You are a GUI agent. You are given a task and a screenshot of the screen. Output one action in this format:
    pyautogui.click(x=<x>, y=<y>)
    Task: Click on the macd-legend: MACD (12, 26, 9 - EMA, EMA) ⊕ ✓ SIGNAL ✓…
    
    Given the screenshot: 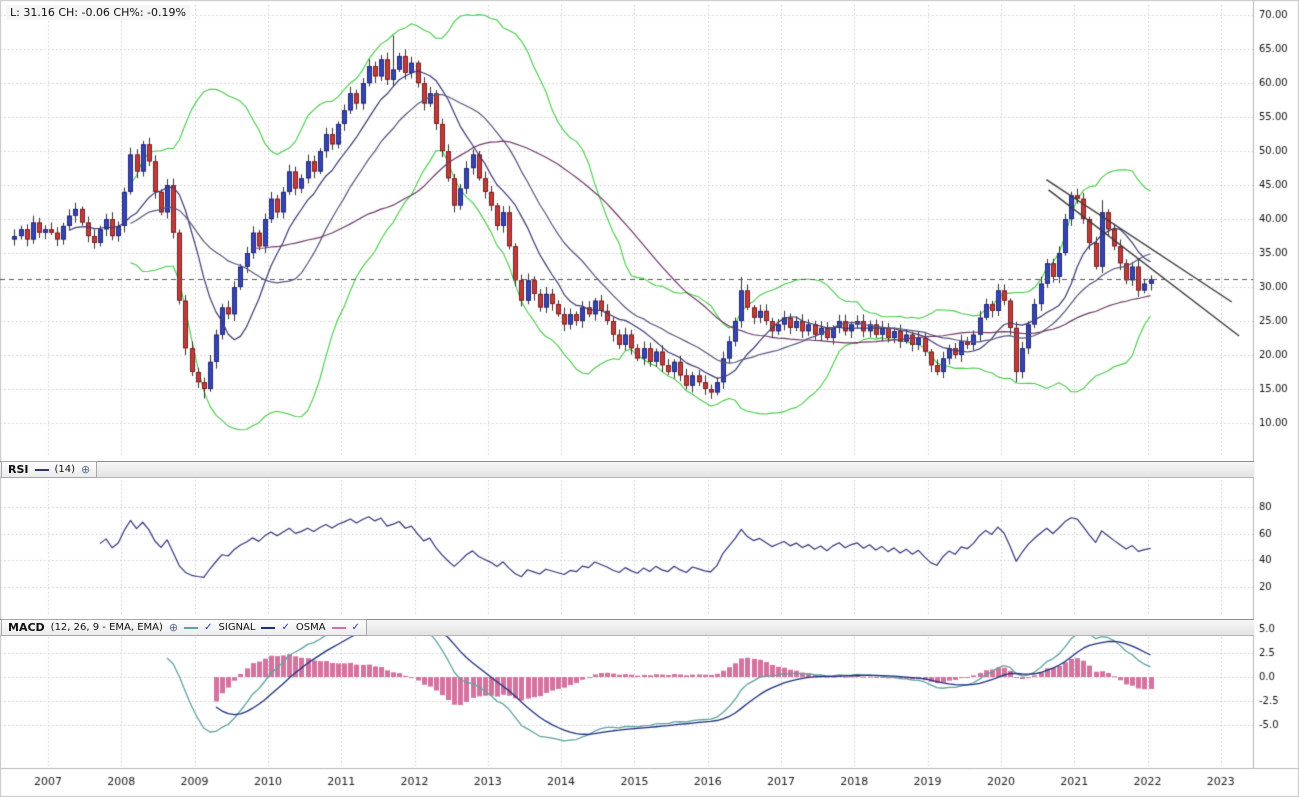 What is the action you would take?
    pyautogui.click(x=184, y=627)
    